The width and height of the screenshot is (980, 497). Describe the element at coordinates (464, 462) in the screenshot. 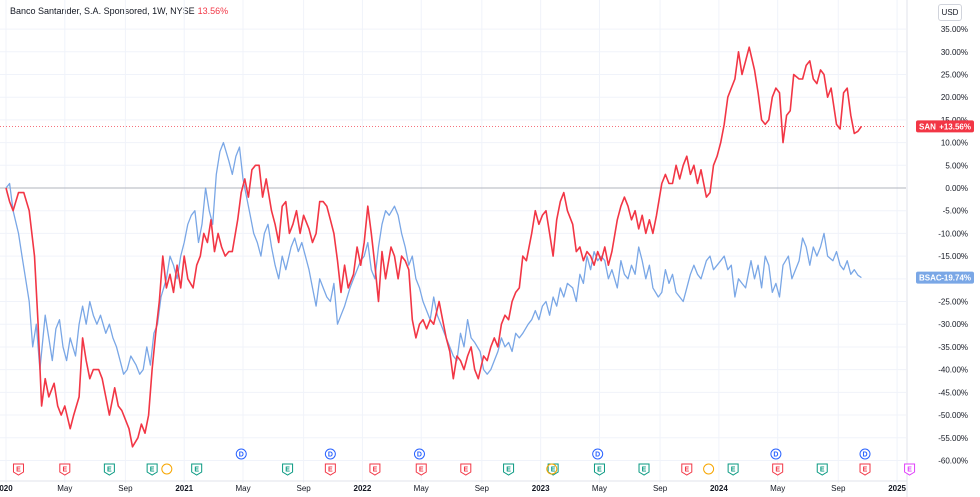

I see `event-markers: E E E E E E E E E E E E E E E E E E E E D D D D D D` at that location.